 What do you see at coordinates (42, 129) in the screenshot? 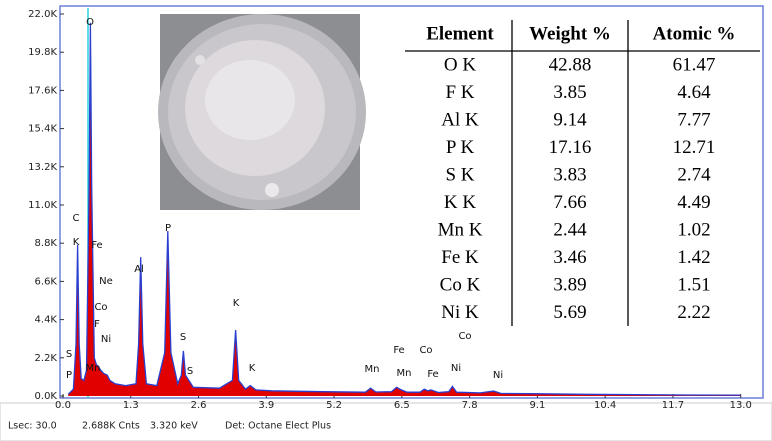
I see `y-tick-label: 15.4K` at bounding box center [42, 129].